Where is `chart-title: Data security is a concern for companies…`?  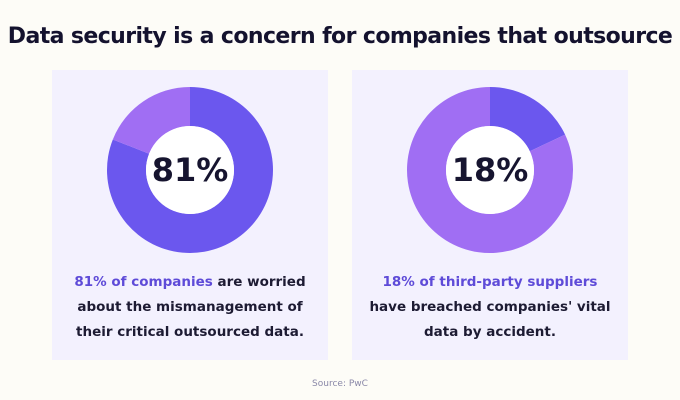 chart-title: Data security is a concern for companies… is located at coordinates (340, 36).